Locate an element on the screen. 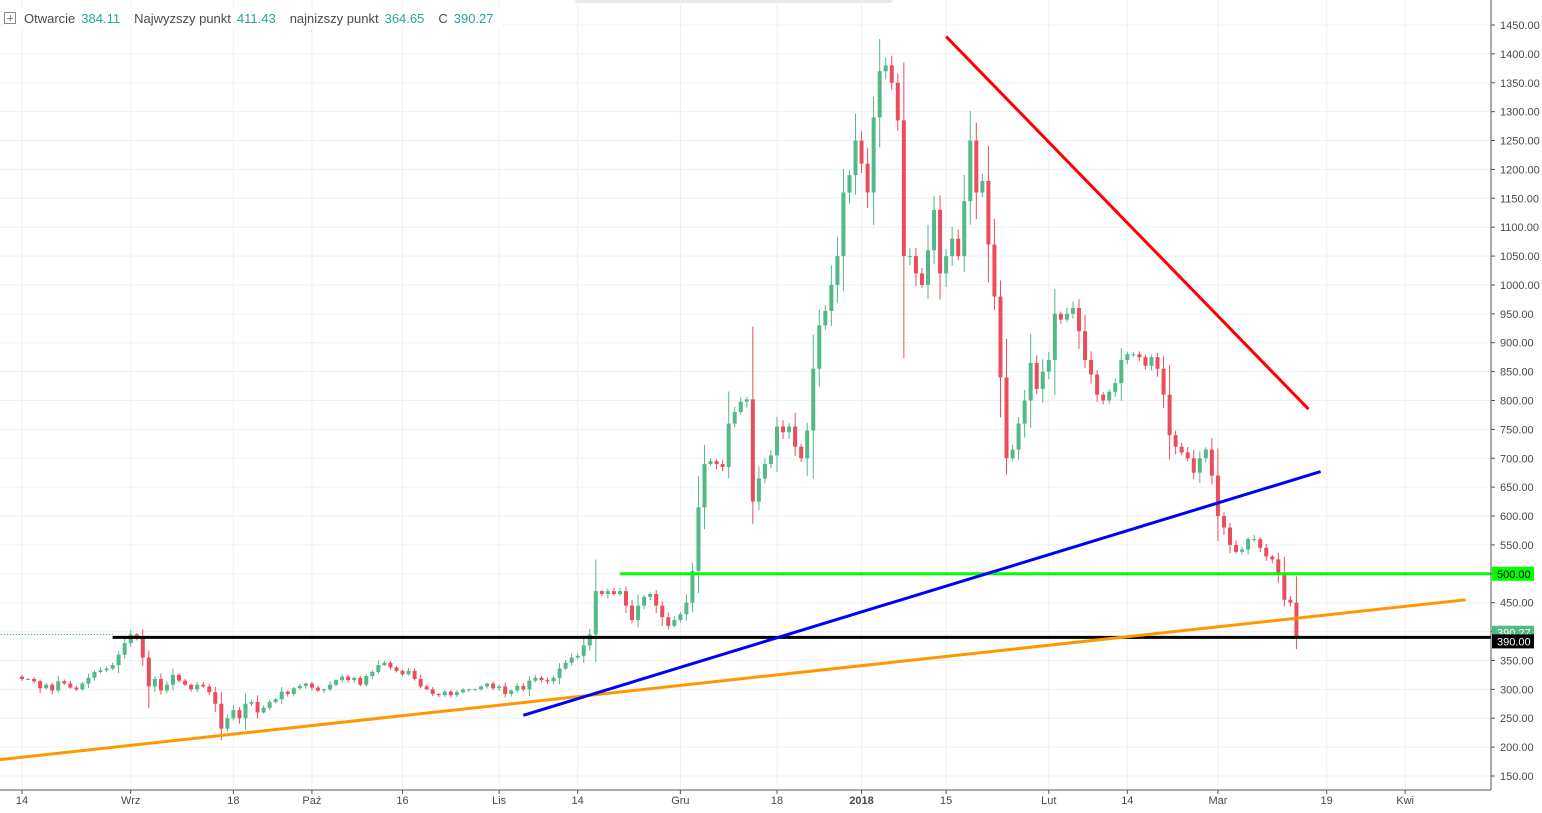 This screenshot has height=813, width=1542. time-tick-label: Paź is located at coordinates (311, 801).